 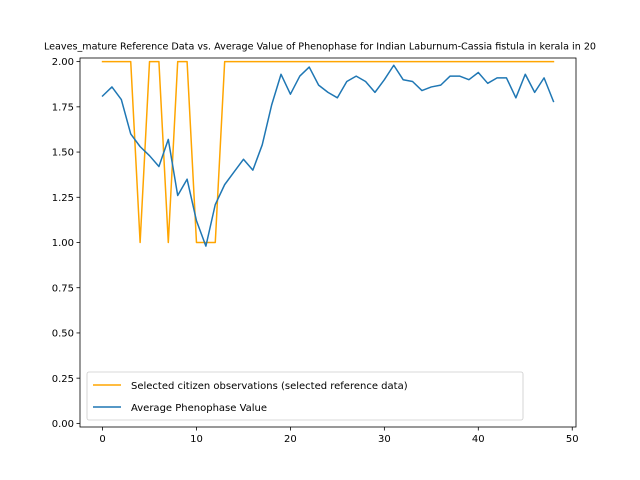 What do you see at coordinates (63, 243) in the screenshot?
I see `y-tick-label: 1.00` at bounding box center [63, 243].